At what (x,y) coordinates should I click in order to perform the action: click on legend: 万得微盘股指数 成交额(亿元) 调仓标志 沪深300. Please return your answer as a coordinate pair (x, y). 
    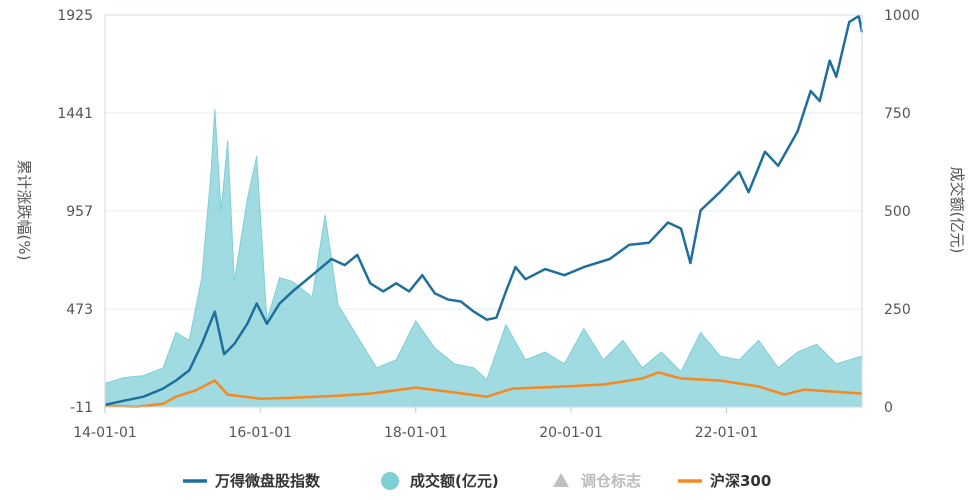
    Looking at the image, I should click on (477, 481).